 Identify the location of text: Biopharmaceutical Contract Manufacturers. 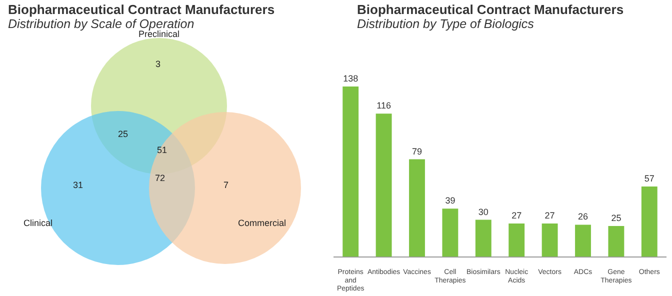
(141, 9).